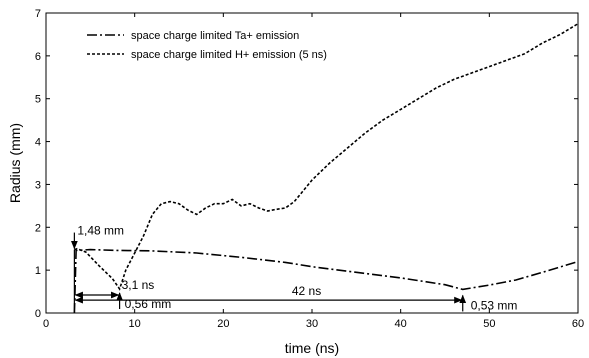 The width and height of the screenshot is (589, 358). What do you see at coordinates (148, 304) in the screenshot?
I see `annotation-label-3: 0,56 mm` at bounding box center [148, 304].